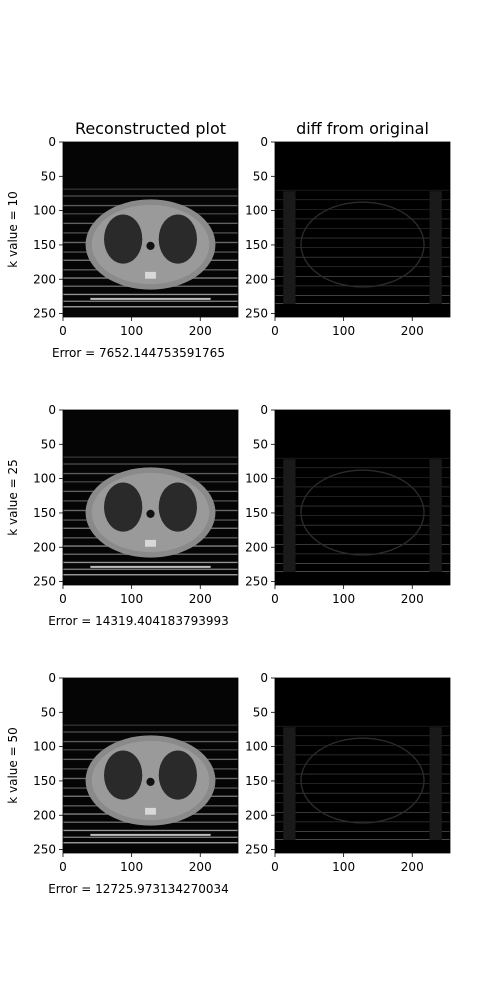 This screenshot has height=986, width=500. I want to click on row-label: k value = 10, so click(13, 229).